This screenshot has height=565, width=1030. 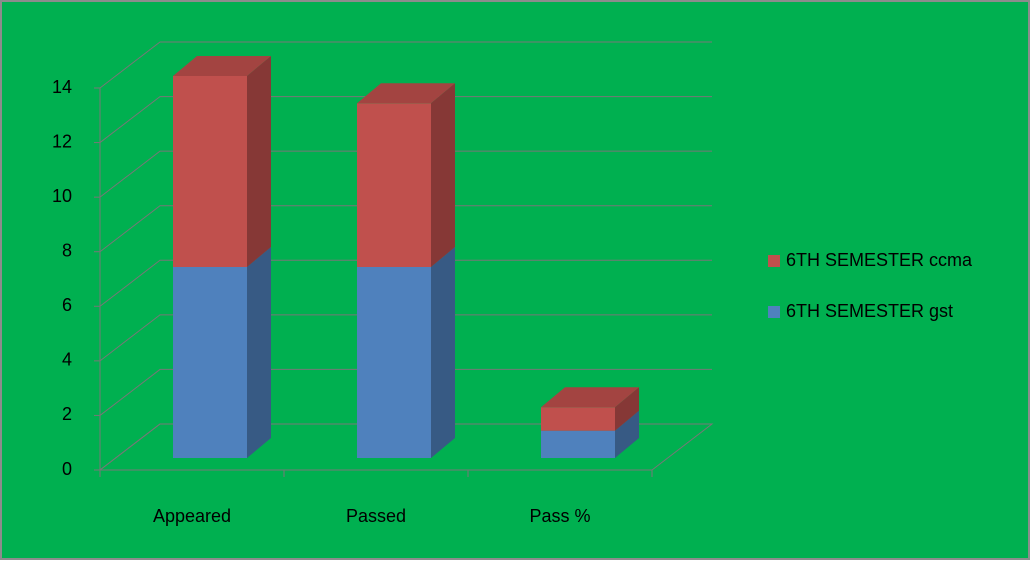 I want to click on x-tick-label: Passed, so click(x=376, y=516).